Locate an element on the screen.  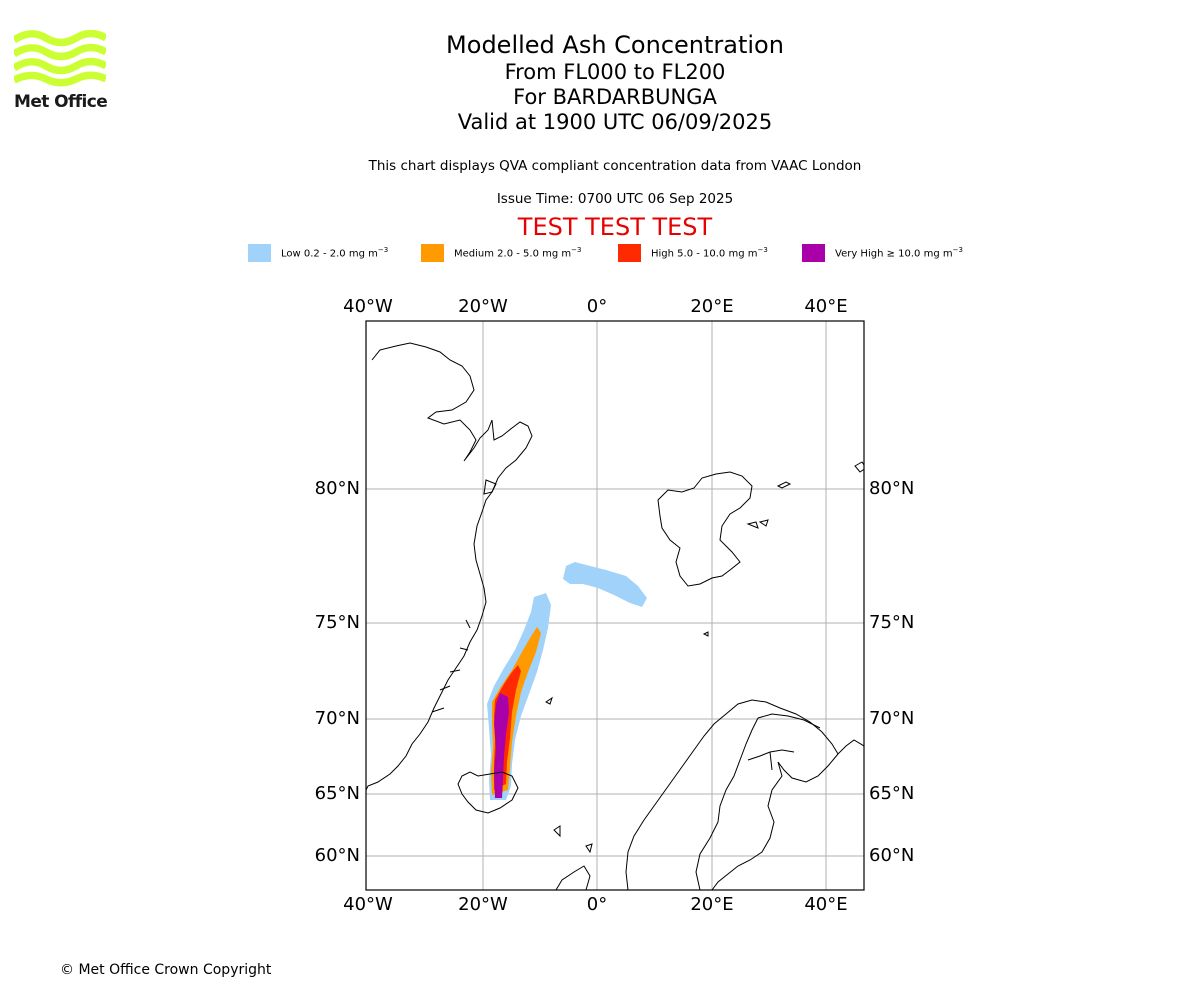
lat-label-left: 75°N is located at coordinates (337, 622).